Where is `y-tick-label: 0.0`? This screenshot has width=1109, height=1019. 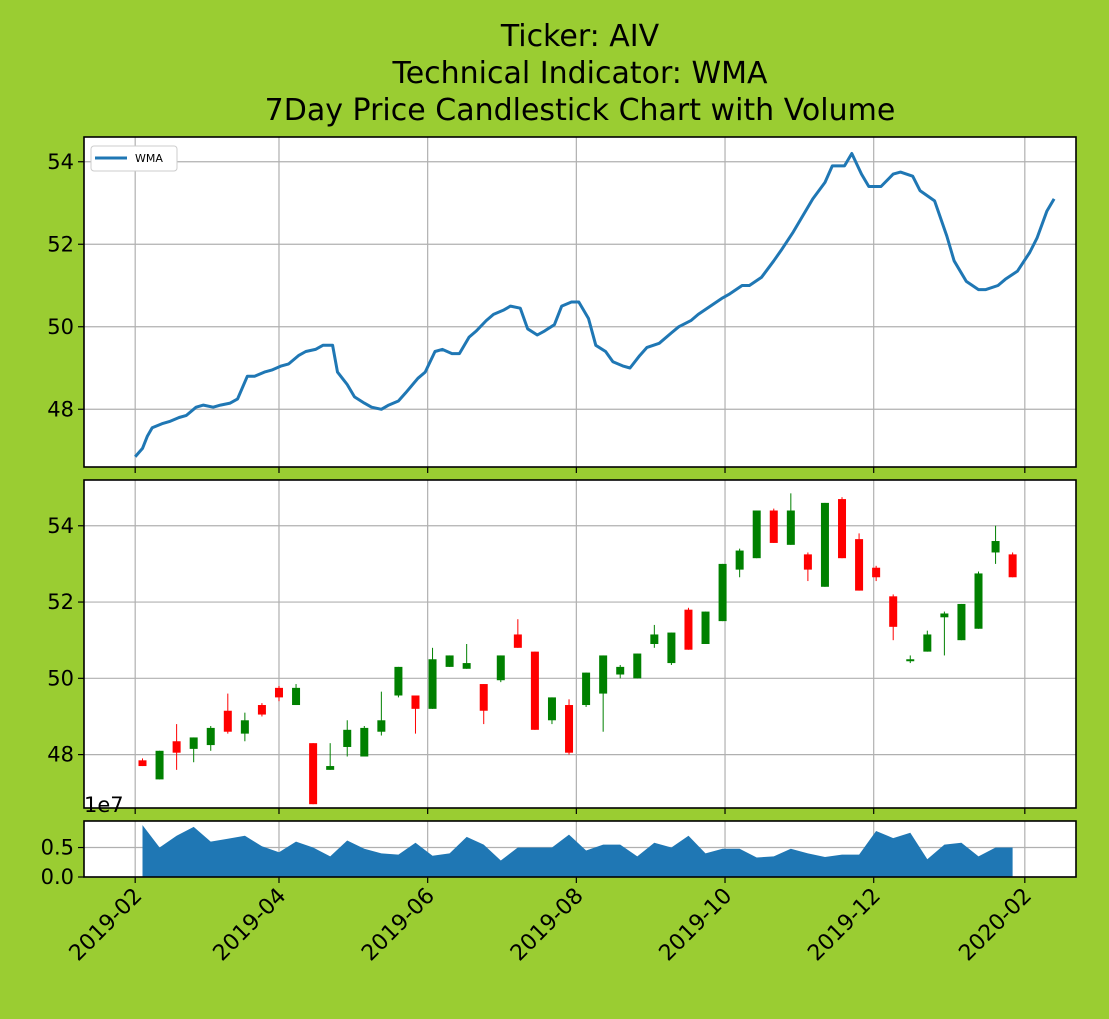
y-tick-label: 0.0 is located at coordinates (57, 877).